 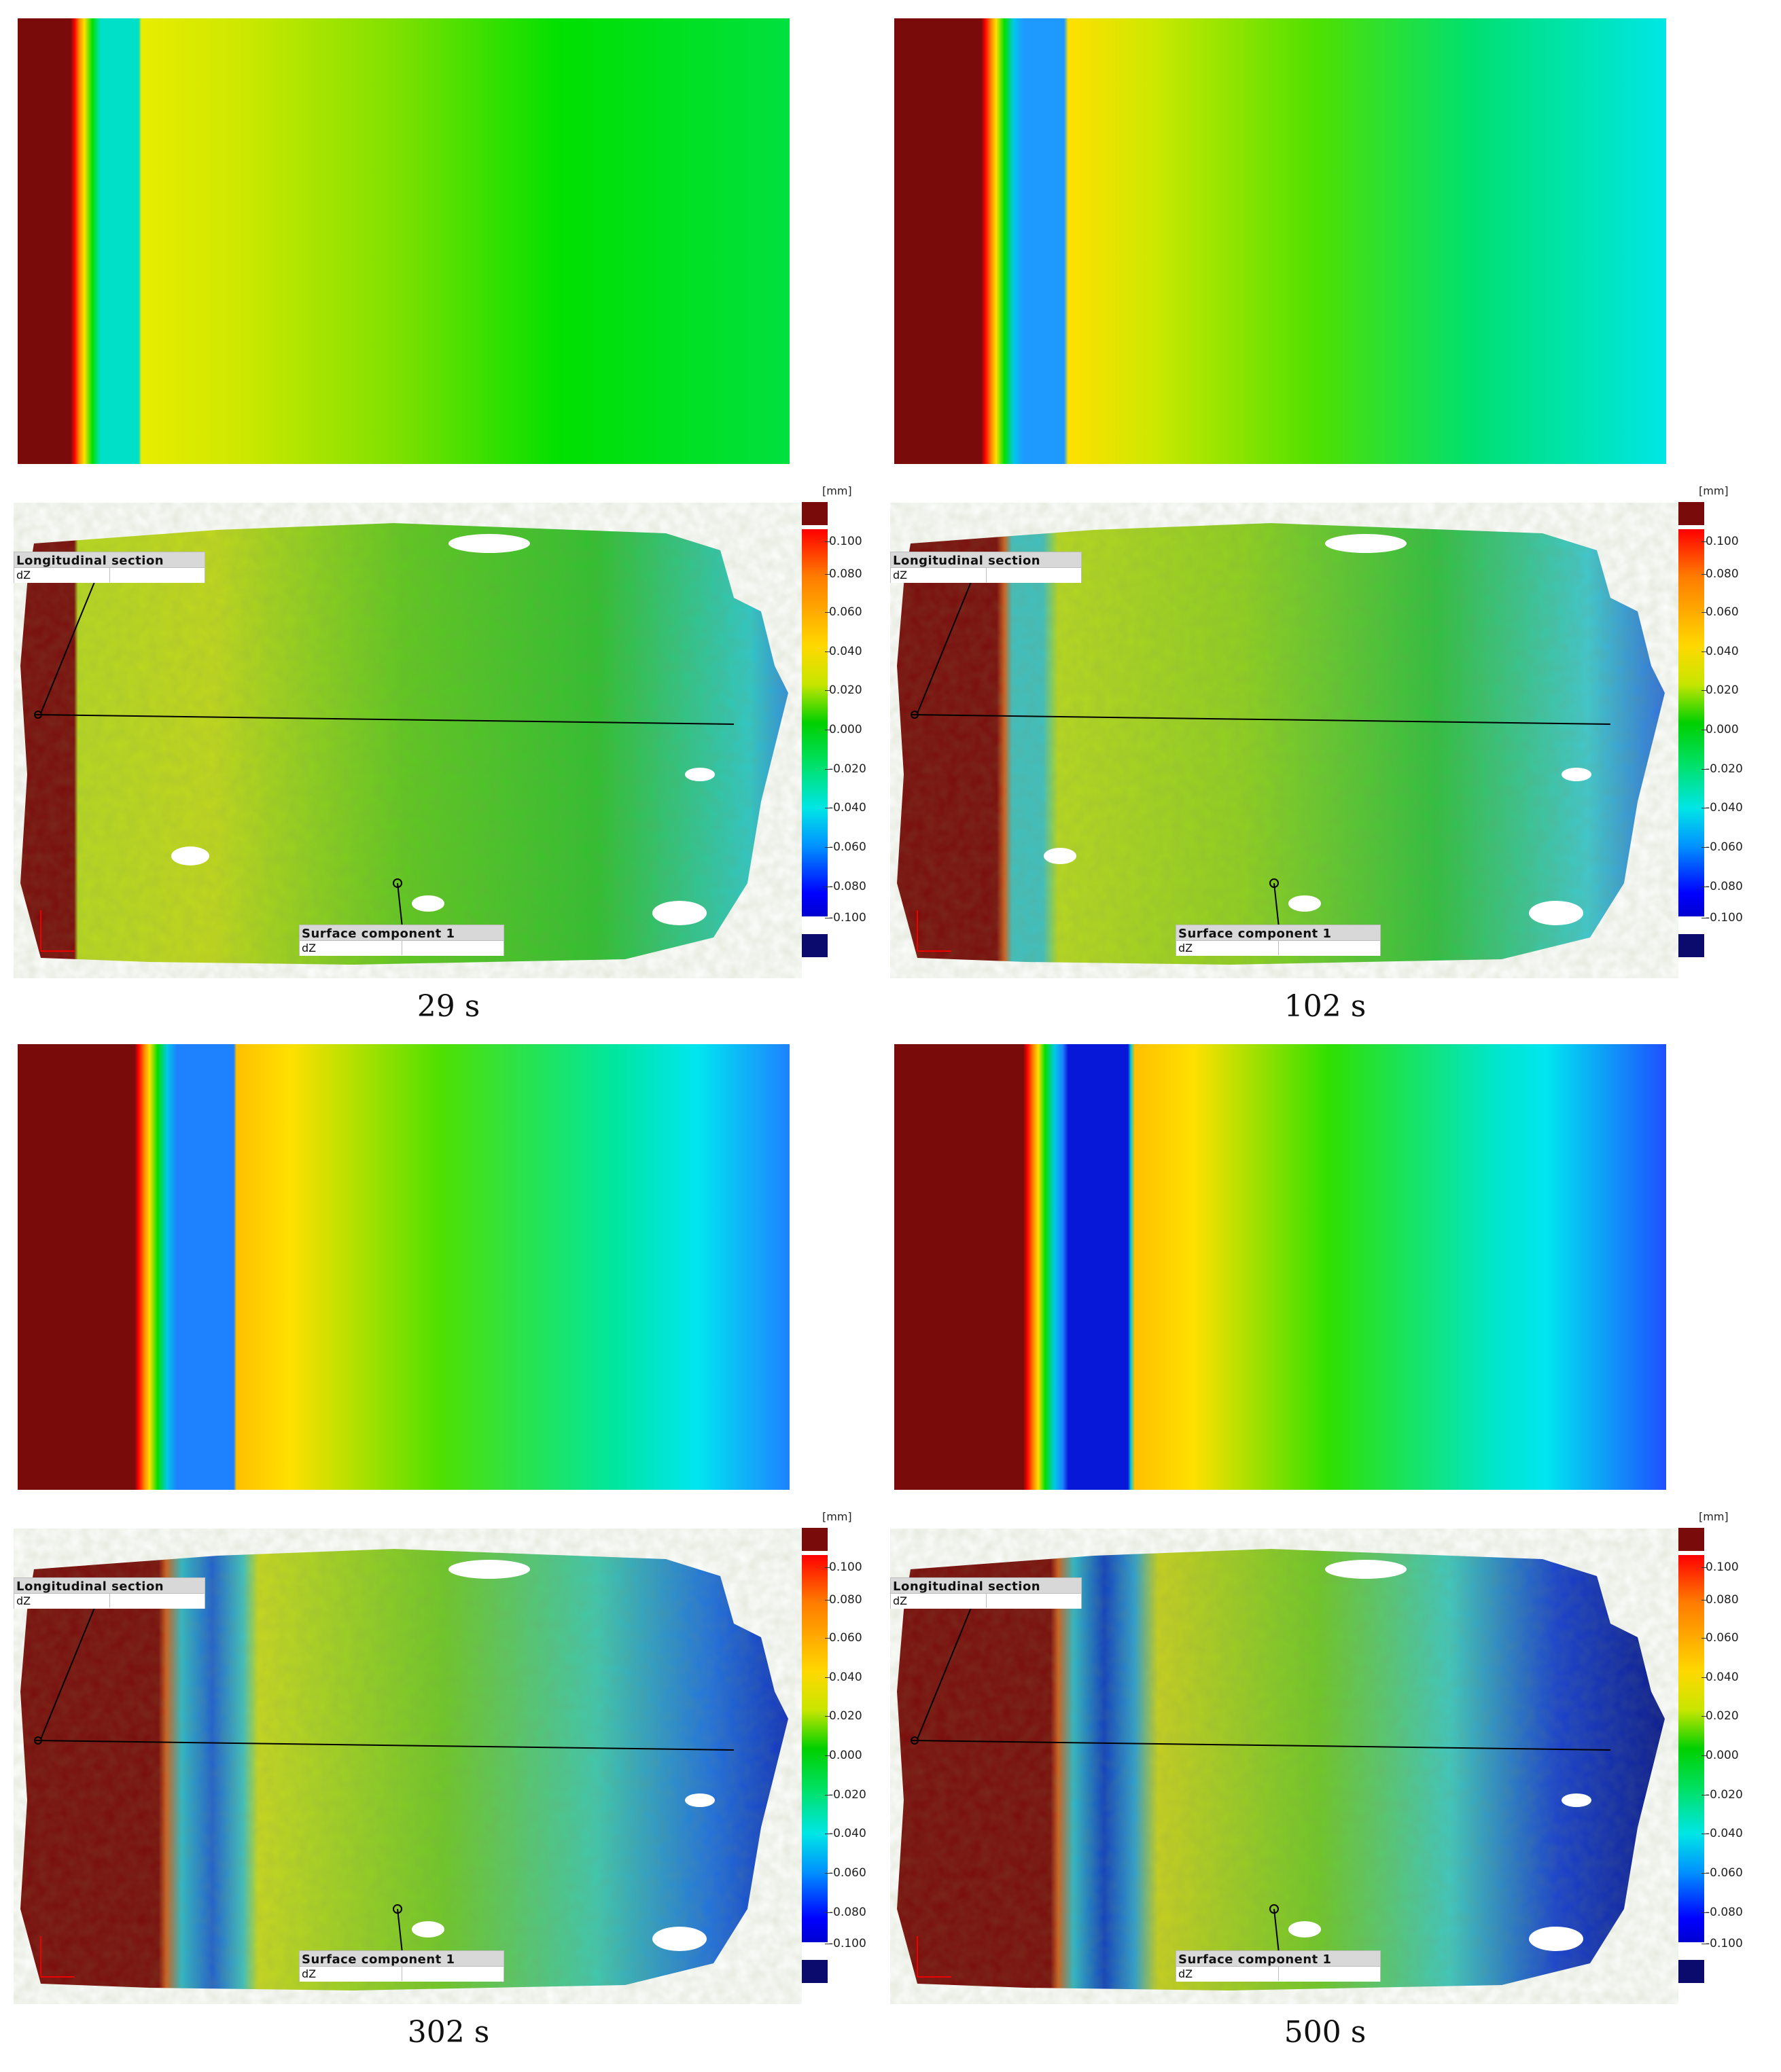 I want to click on time-caption: 102 s, so click(x=1325, y=1006).